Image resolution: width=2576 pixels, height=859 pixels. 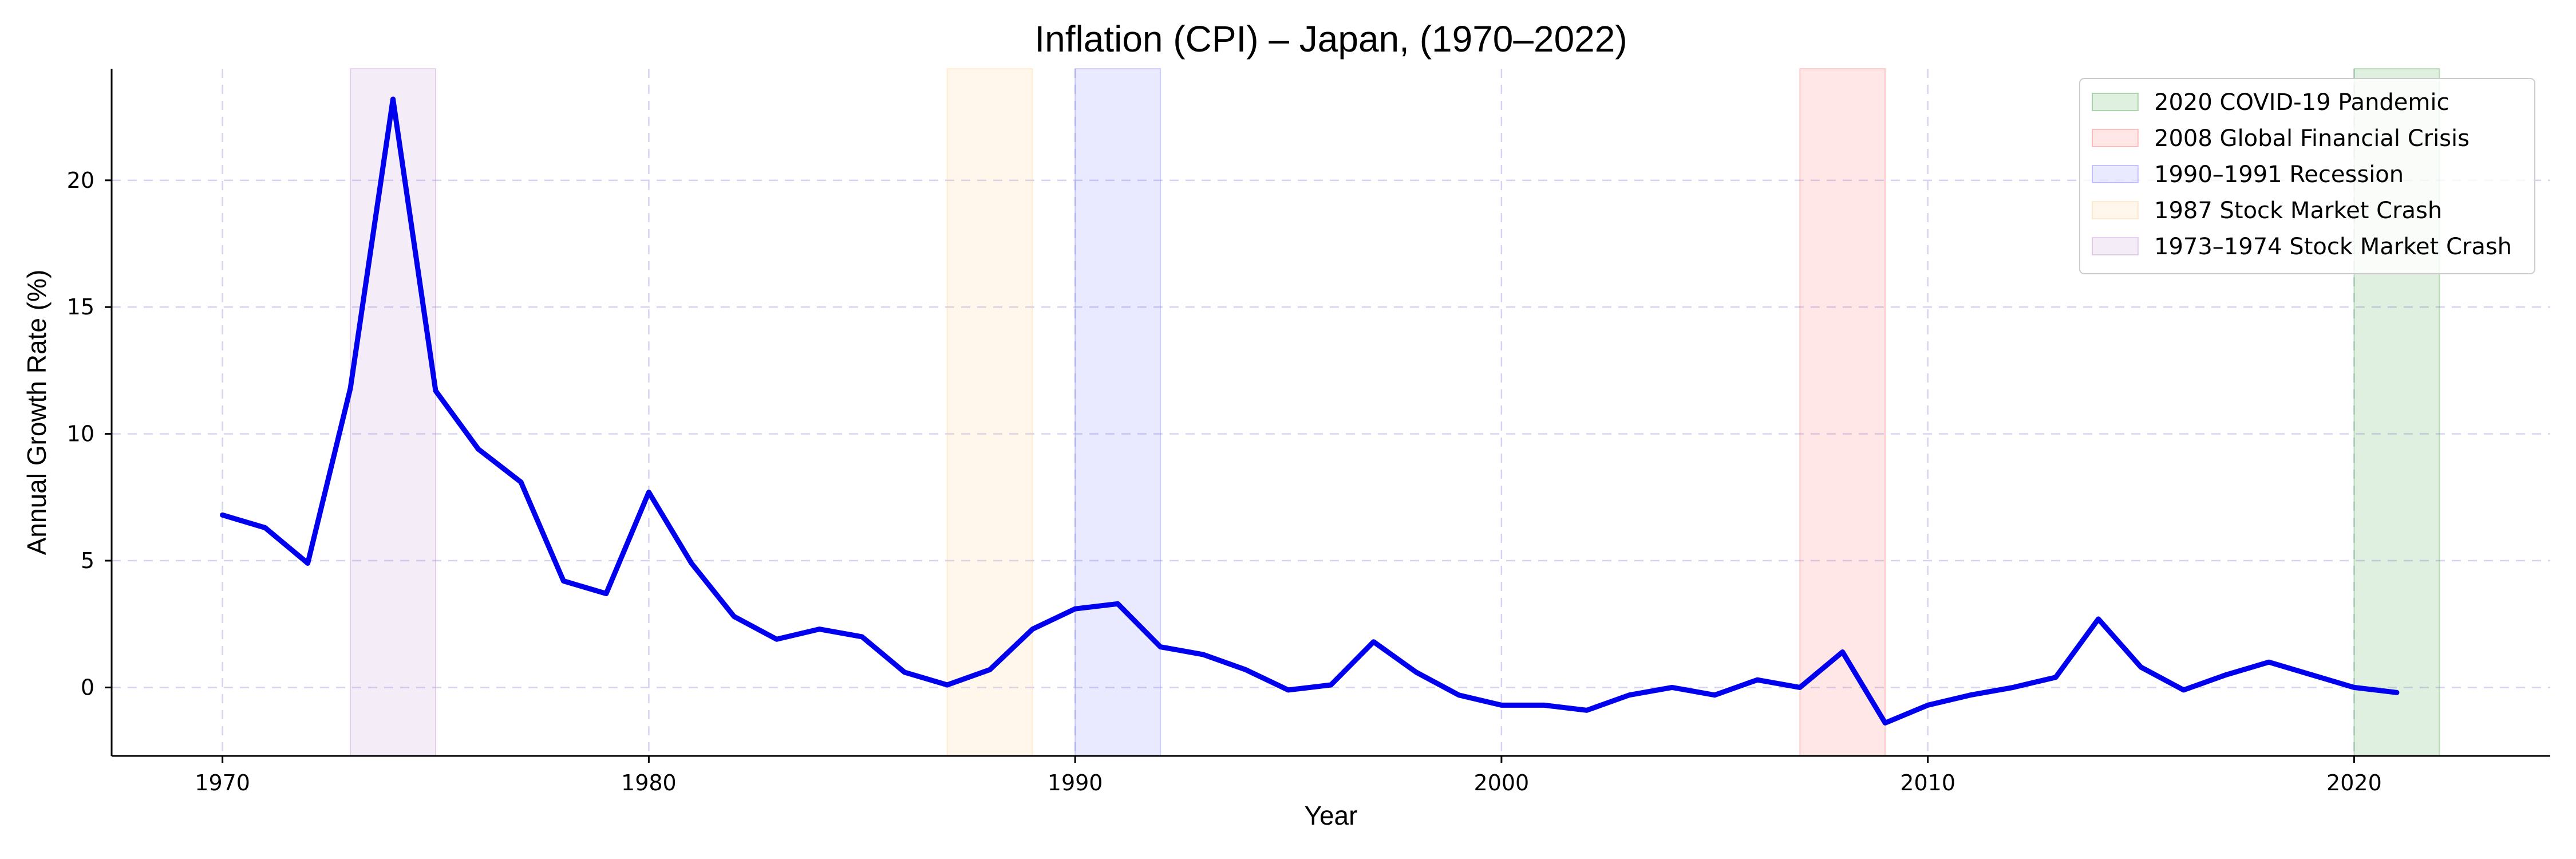 What do you see at coordinates (2312, 138) in the screenshot?
I see `legend-label: 2008 Global Financial Crisis` at bounding box center [2312, 138].